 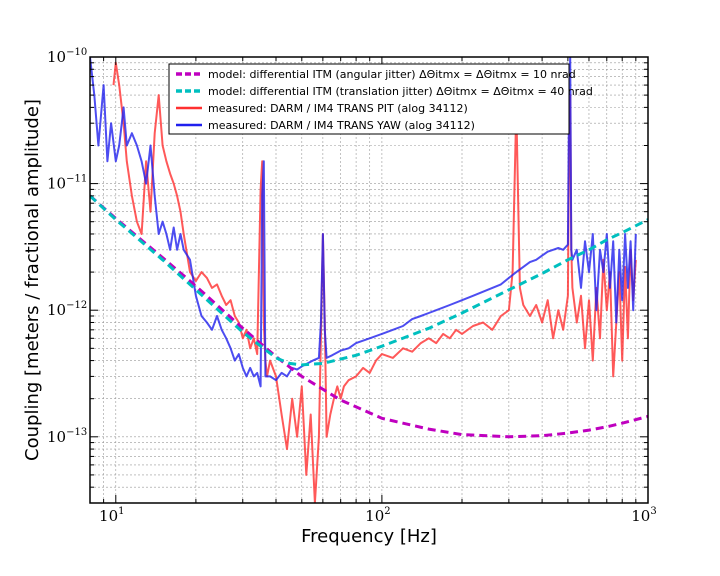 What do you see at coordinates (67, 436) in the screenshot?
I see `y-tick-label: 10−13` at bounding box center [67, 436].